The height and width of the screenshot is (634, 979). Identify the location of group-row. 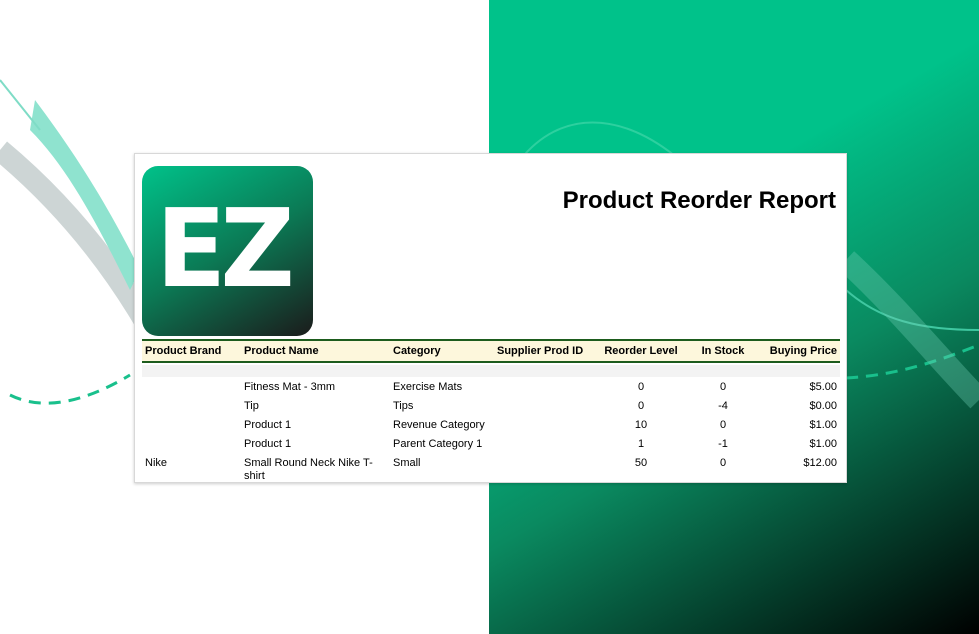
(491, 371).